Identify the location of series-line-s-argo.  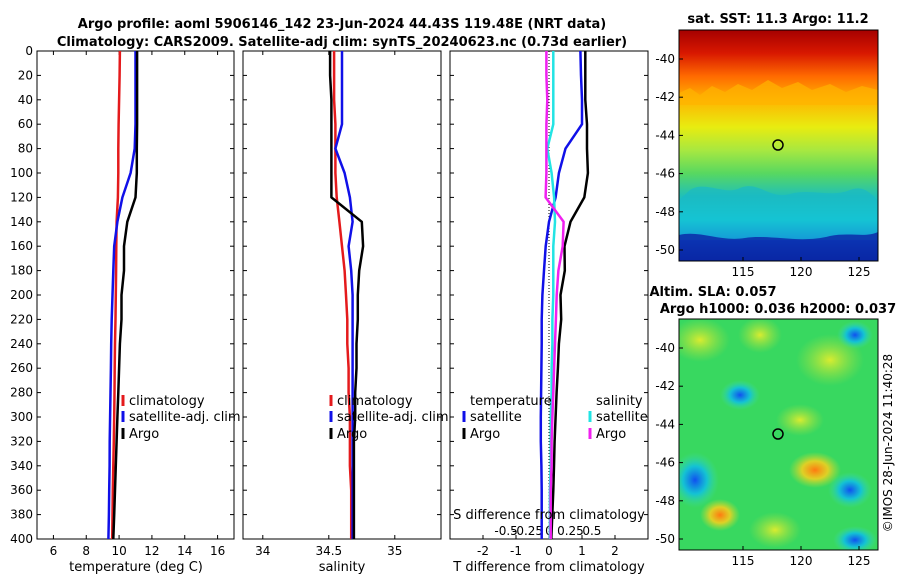
(554, 295).